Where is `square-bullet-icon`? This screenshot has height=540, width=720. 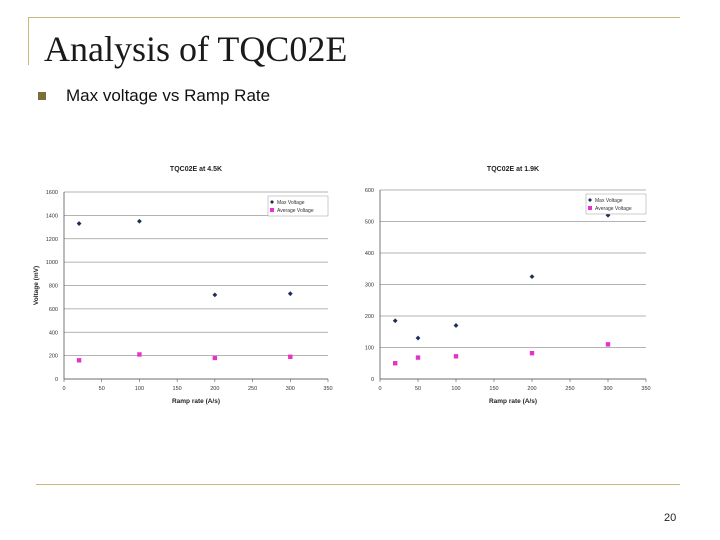 square-bullet-icon is located at coordinates (42, 96).